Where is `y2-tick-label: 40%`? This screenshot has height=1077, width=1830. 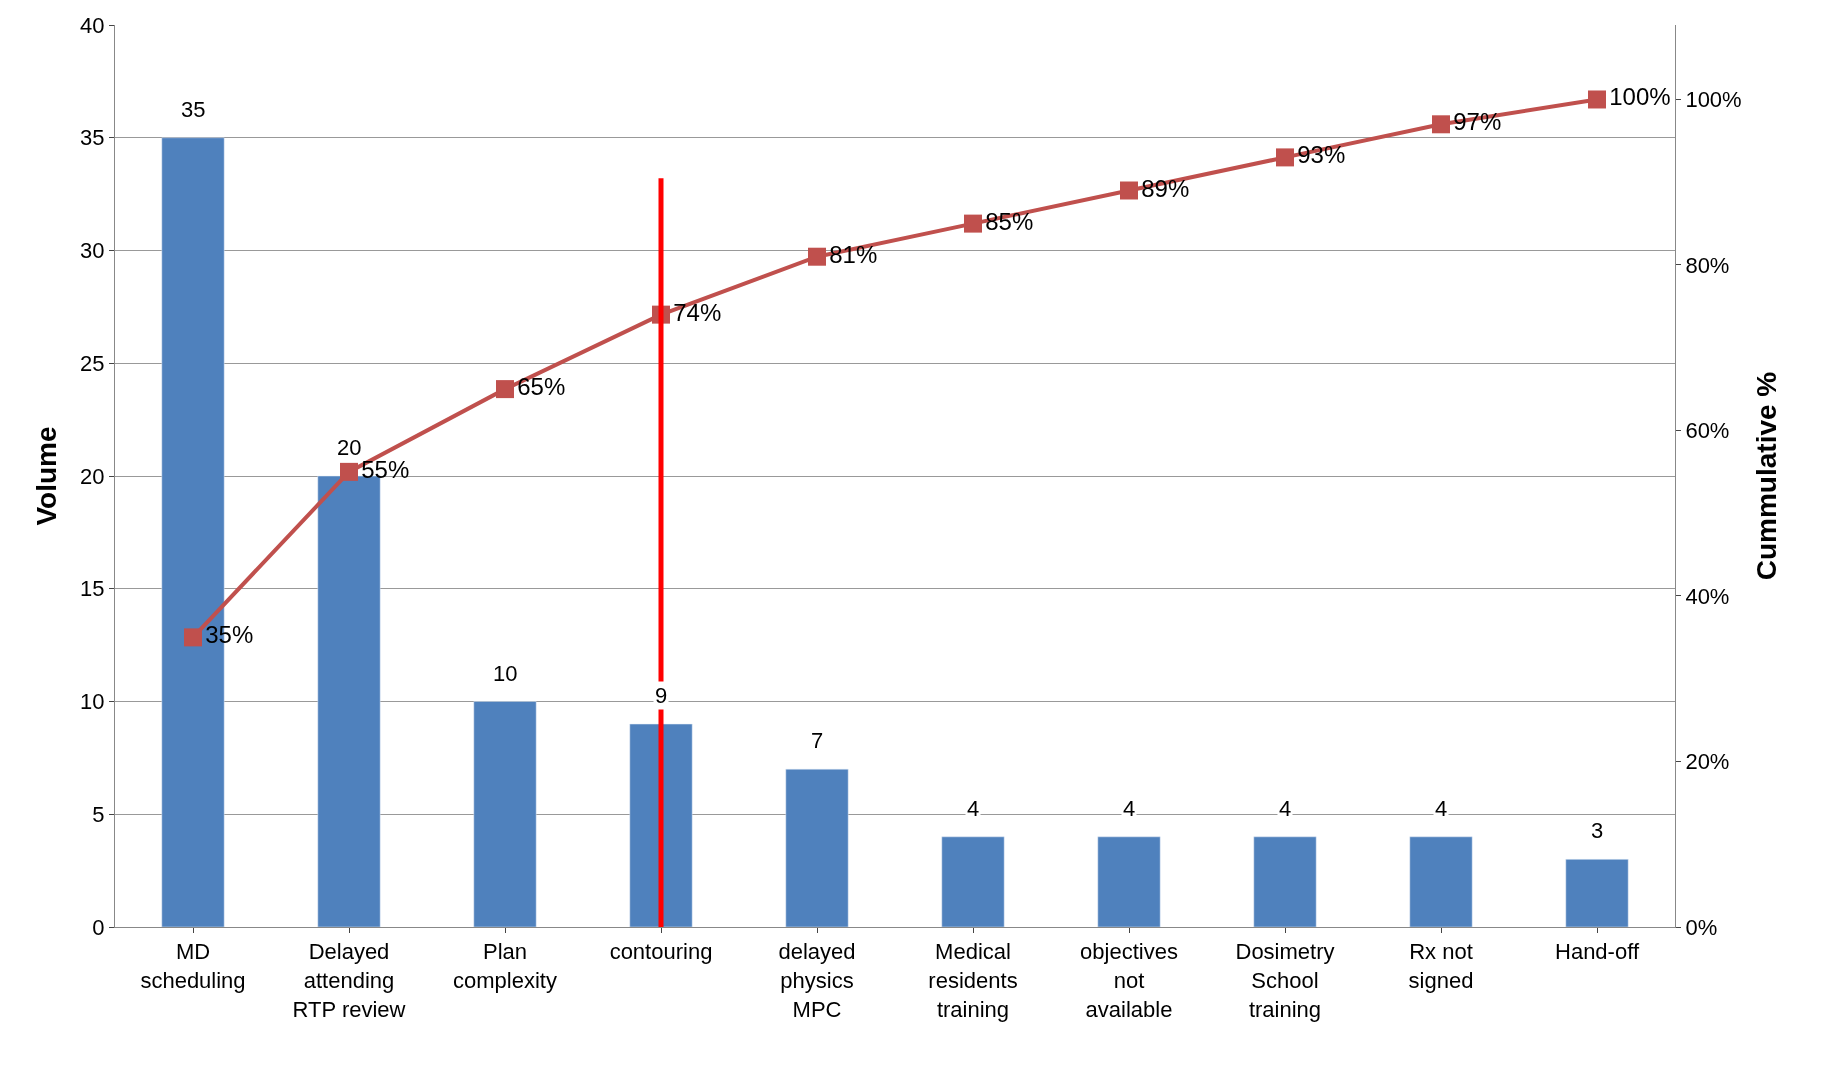
y2-tick-label: 40% is located at coordinates (1707, 596).